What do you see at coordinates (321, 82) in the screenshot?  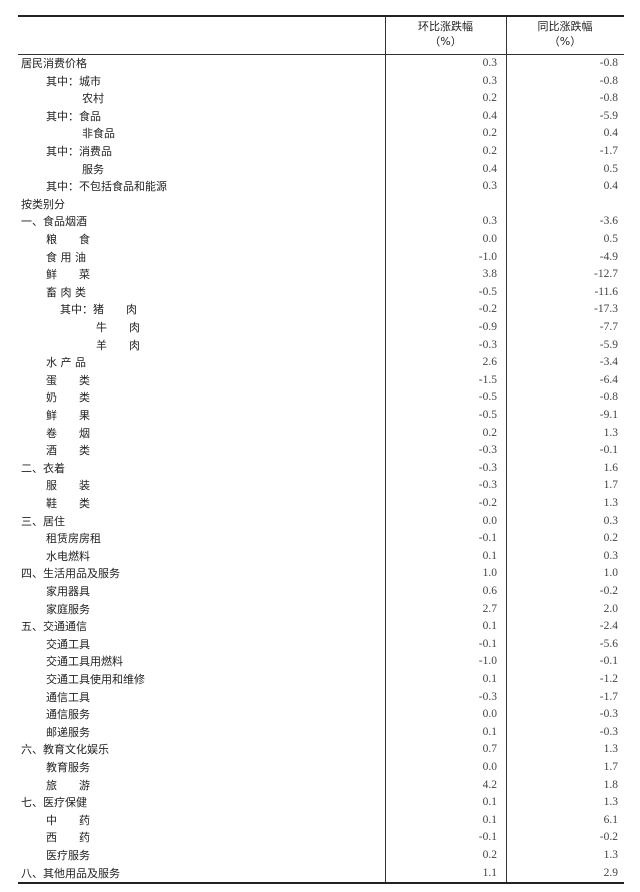 I see `table-row: 其中：城市 0.3 -0.8` at bounding box center [321, 82].